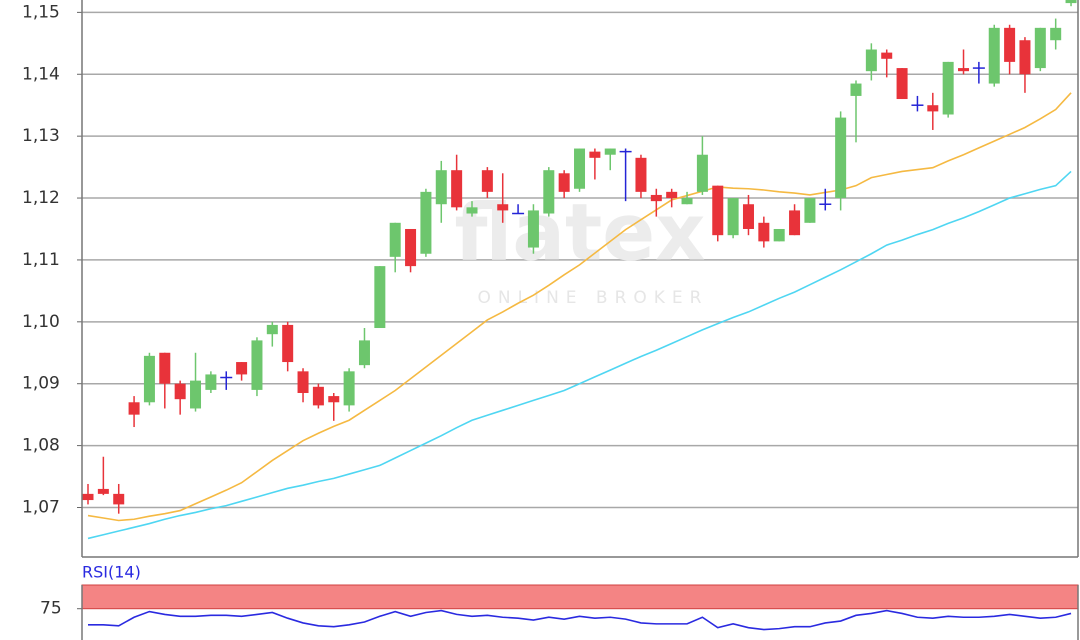 This screenshot has height=640, width=1080. What do you see at coordinates (41, 136) in the screenshot?
I see `y-tick-label: 1,13` at bounding box center [41, 136].